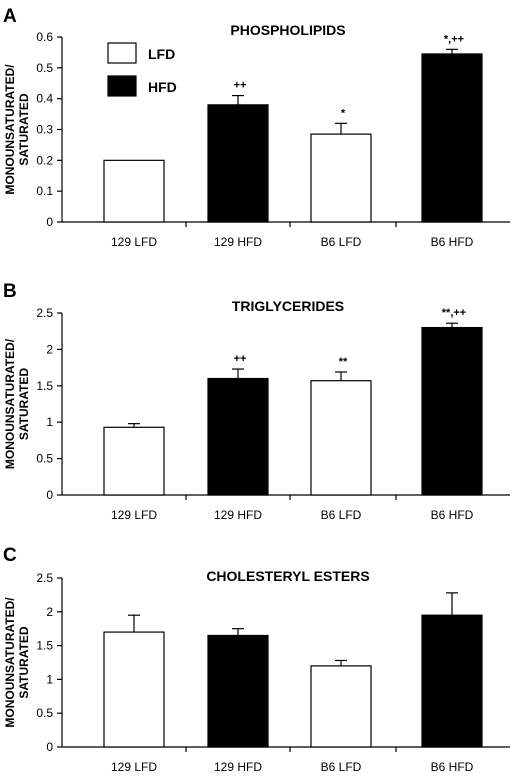 The width and height of the screenshot is (520, 781). What do you see at coordinates (10, 555) in the screenshot?
I see `panel-letter: C` at bounding box center [10, 555].